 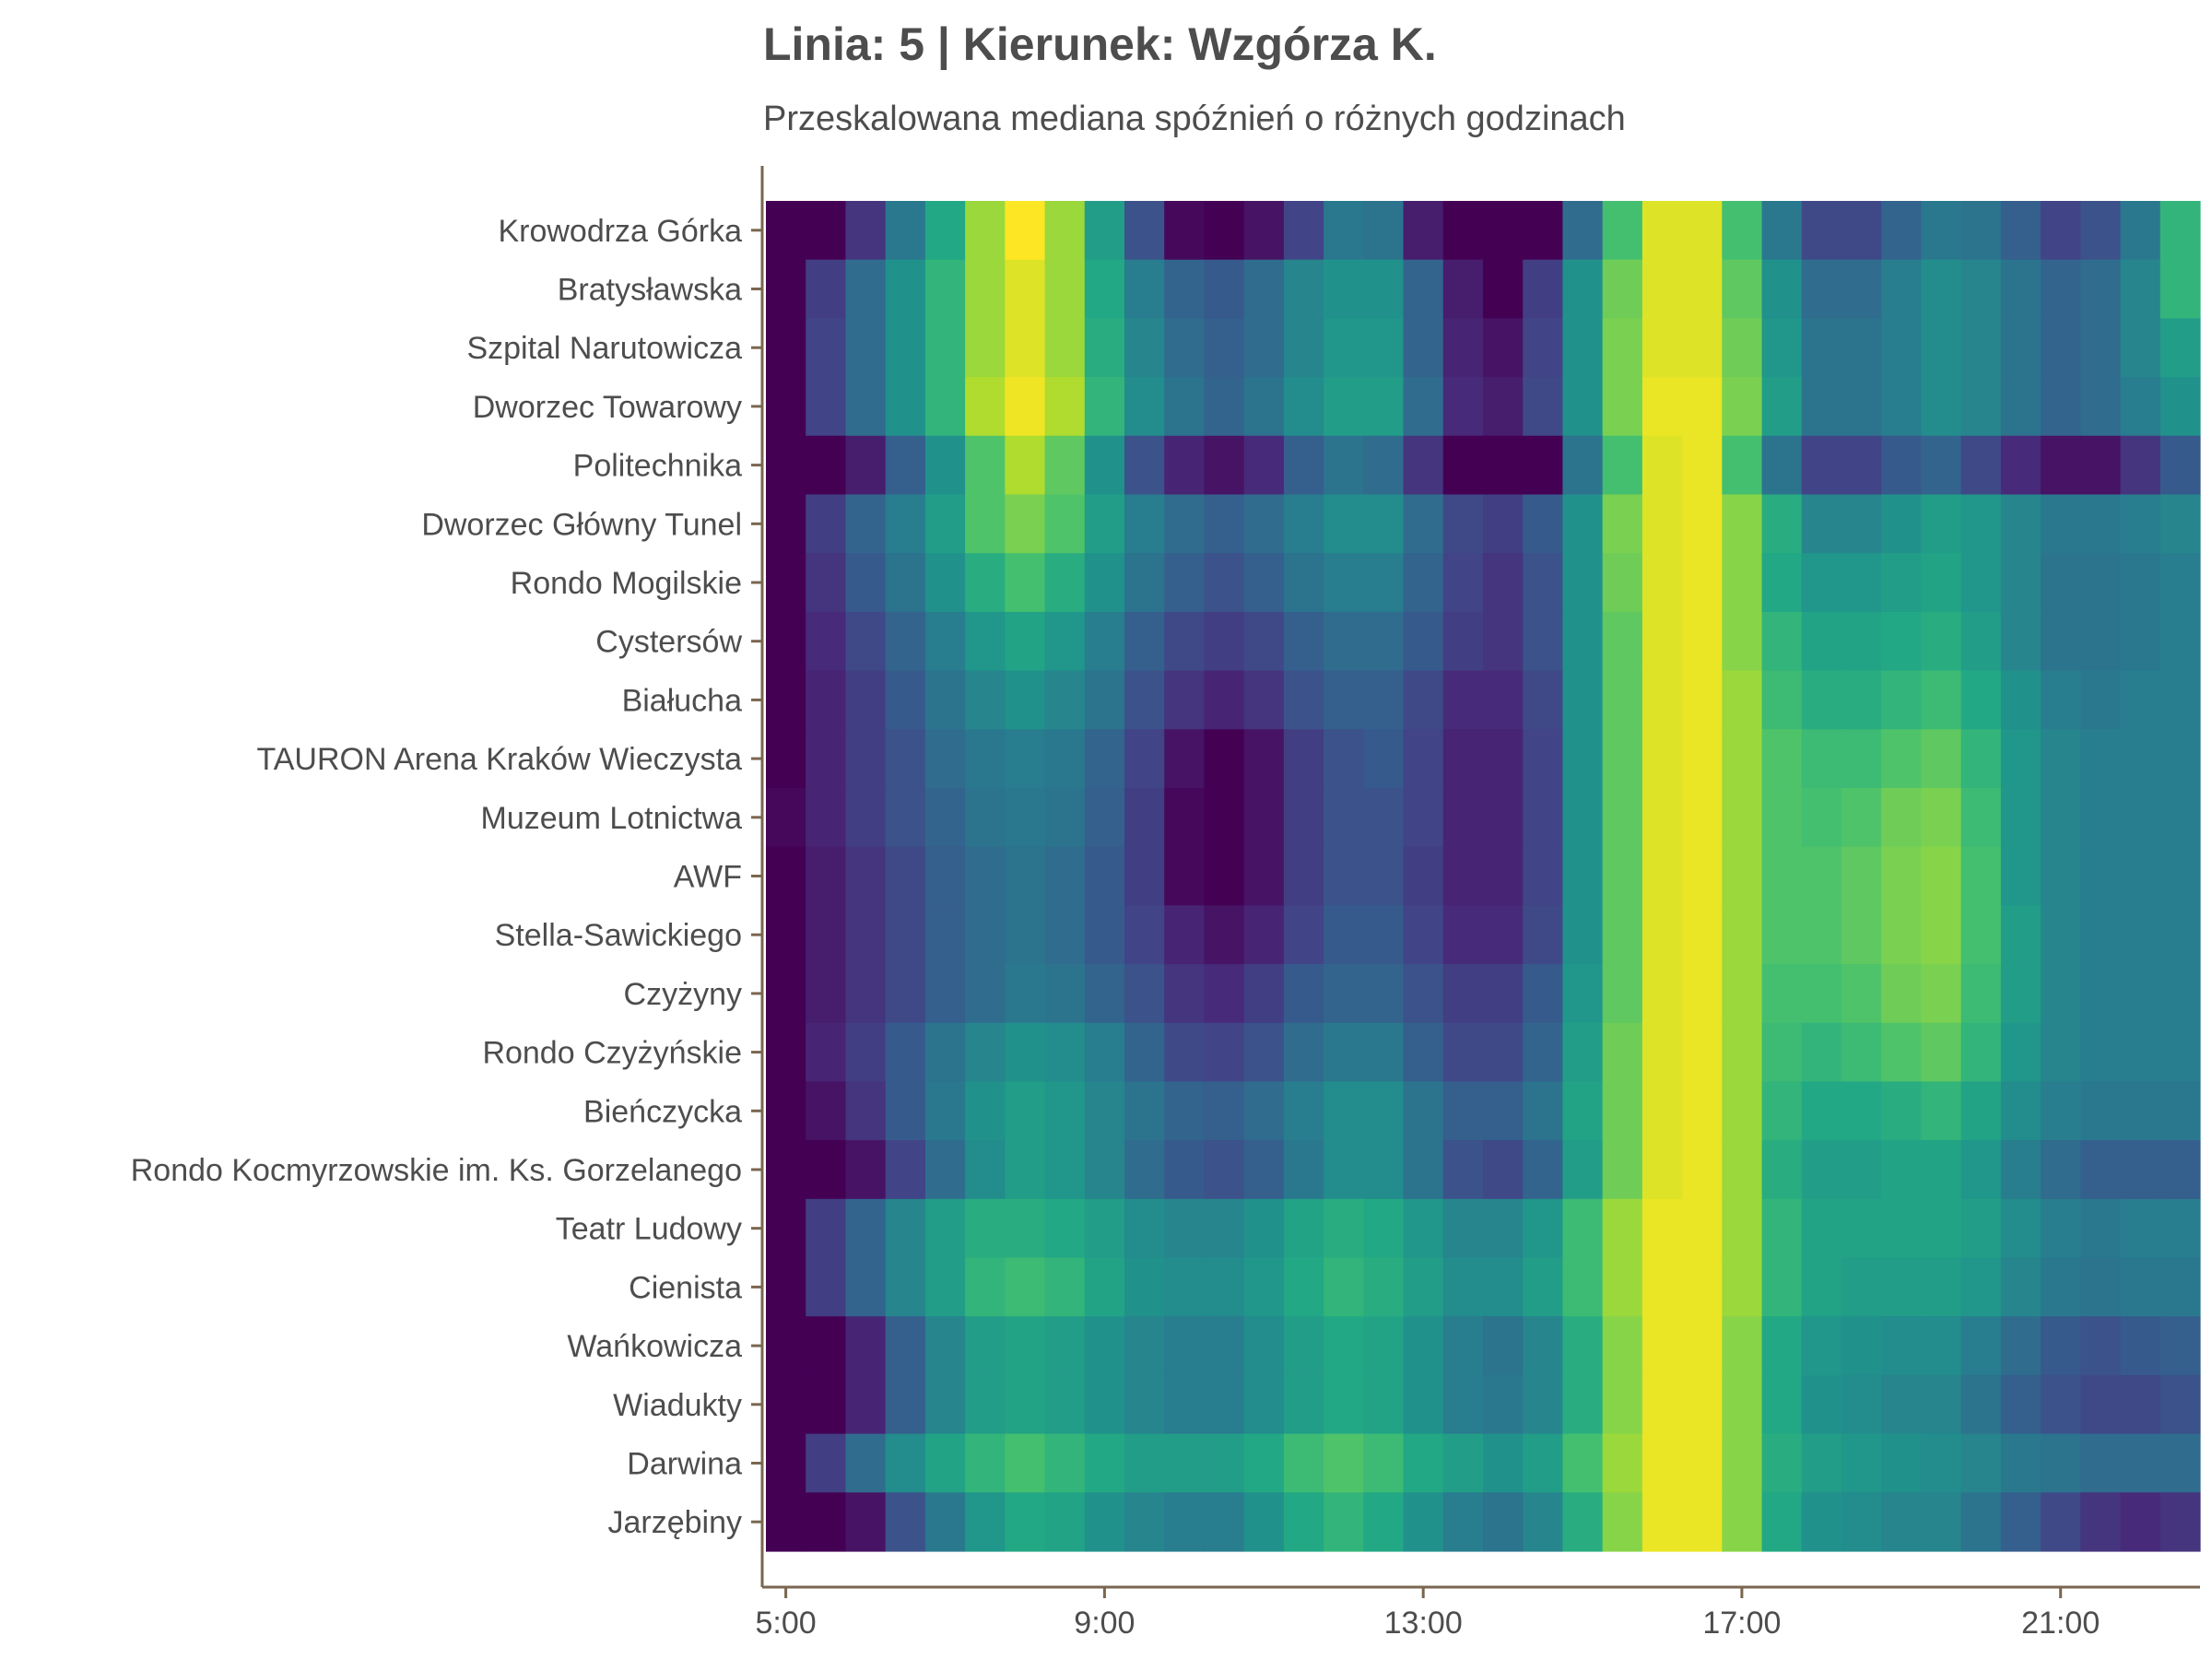 I want to click on x-axis-labels: 5:00 9:00 13:00 17:00 21:00, so click(x=1428, y=1614).